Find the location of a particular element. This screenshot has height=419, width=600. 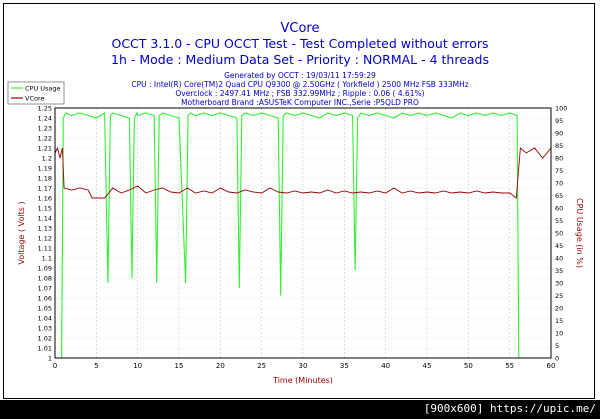

legend-label-cpu-usage: CPU Usage is located at coordinates (43, 89).